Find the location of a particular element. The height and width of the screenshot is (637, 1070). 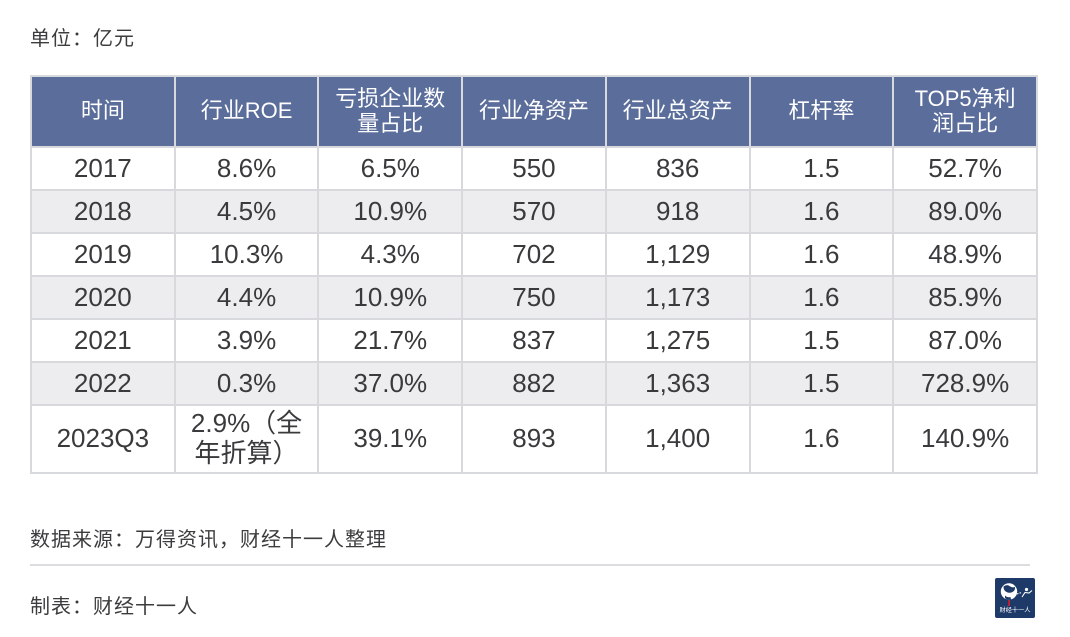

column-header-2: 亏损企业数量占比 is located at coordinates (390, 111).